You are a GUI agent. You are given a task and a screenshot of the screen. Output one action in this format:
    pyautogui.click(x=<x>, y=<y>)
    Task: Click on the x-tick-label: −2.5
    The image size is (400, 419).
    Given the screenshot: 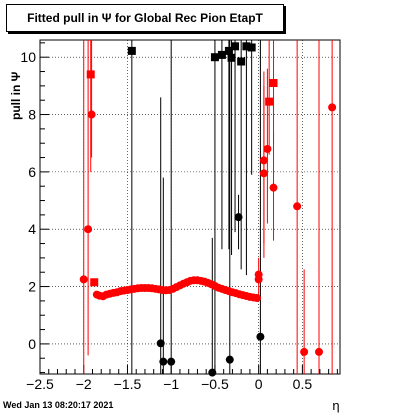 What is the action you would take?
    pyautogui.click(x=40, y=384)
    